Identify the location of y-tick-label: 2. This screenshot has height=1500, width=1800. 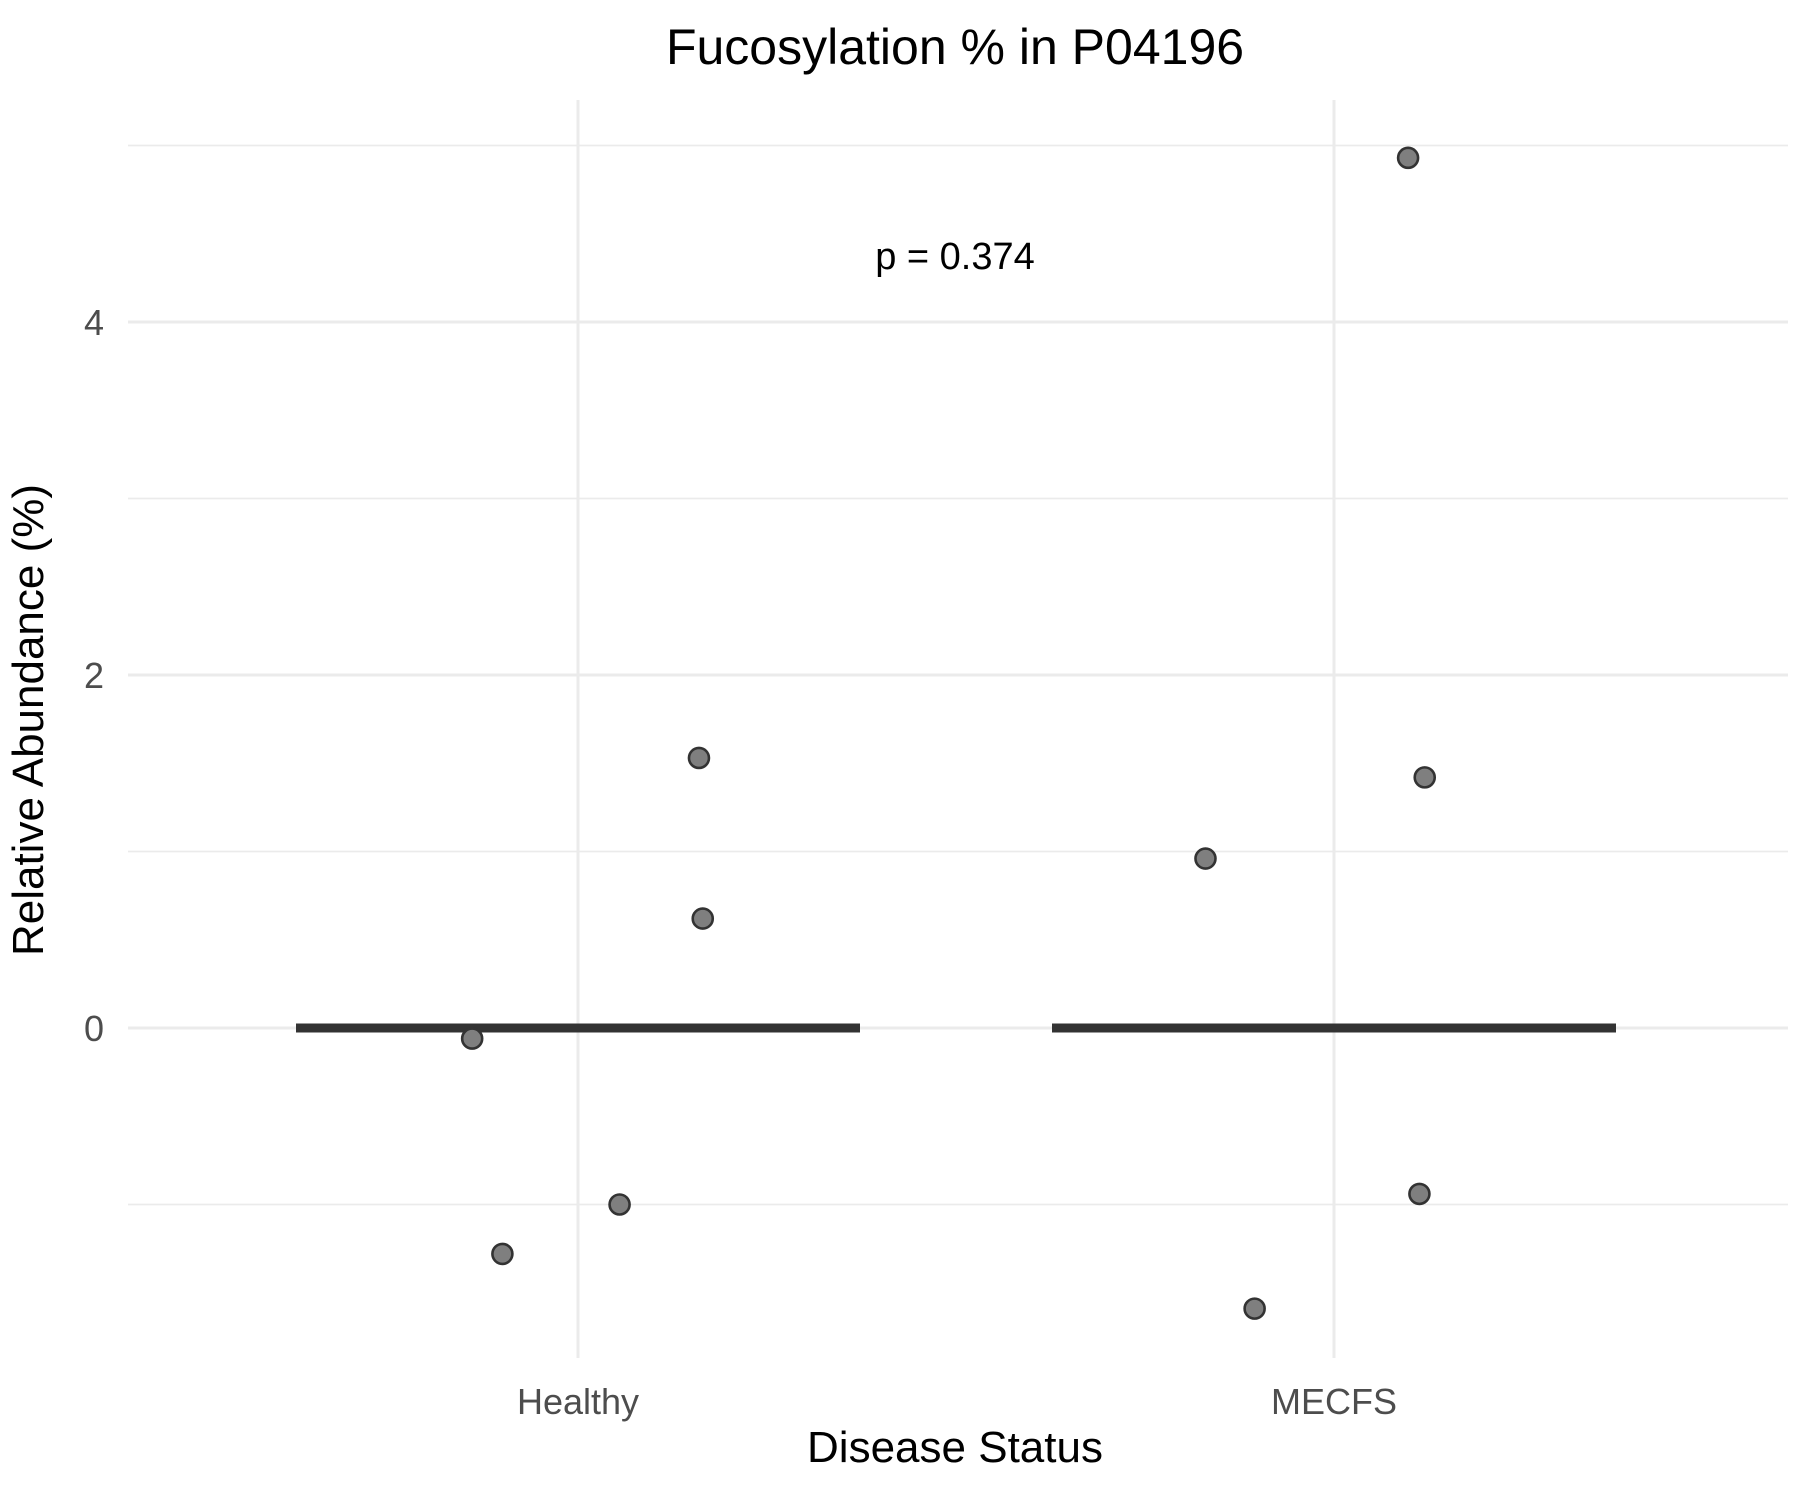
(94, 675).